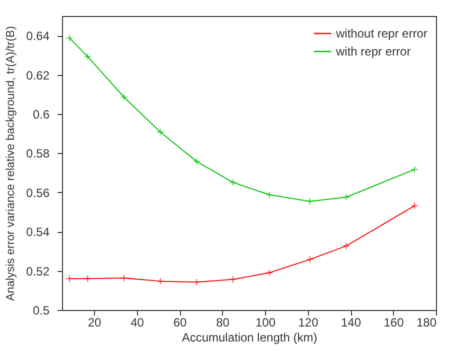 The image size is (474, 355). What do you see at coordinates (38, 153) in the screenshot?
I see `y-tick-label: 0.58` at bounding box center [38, 153].